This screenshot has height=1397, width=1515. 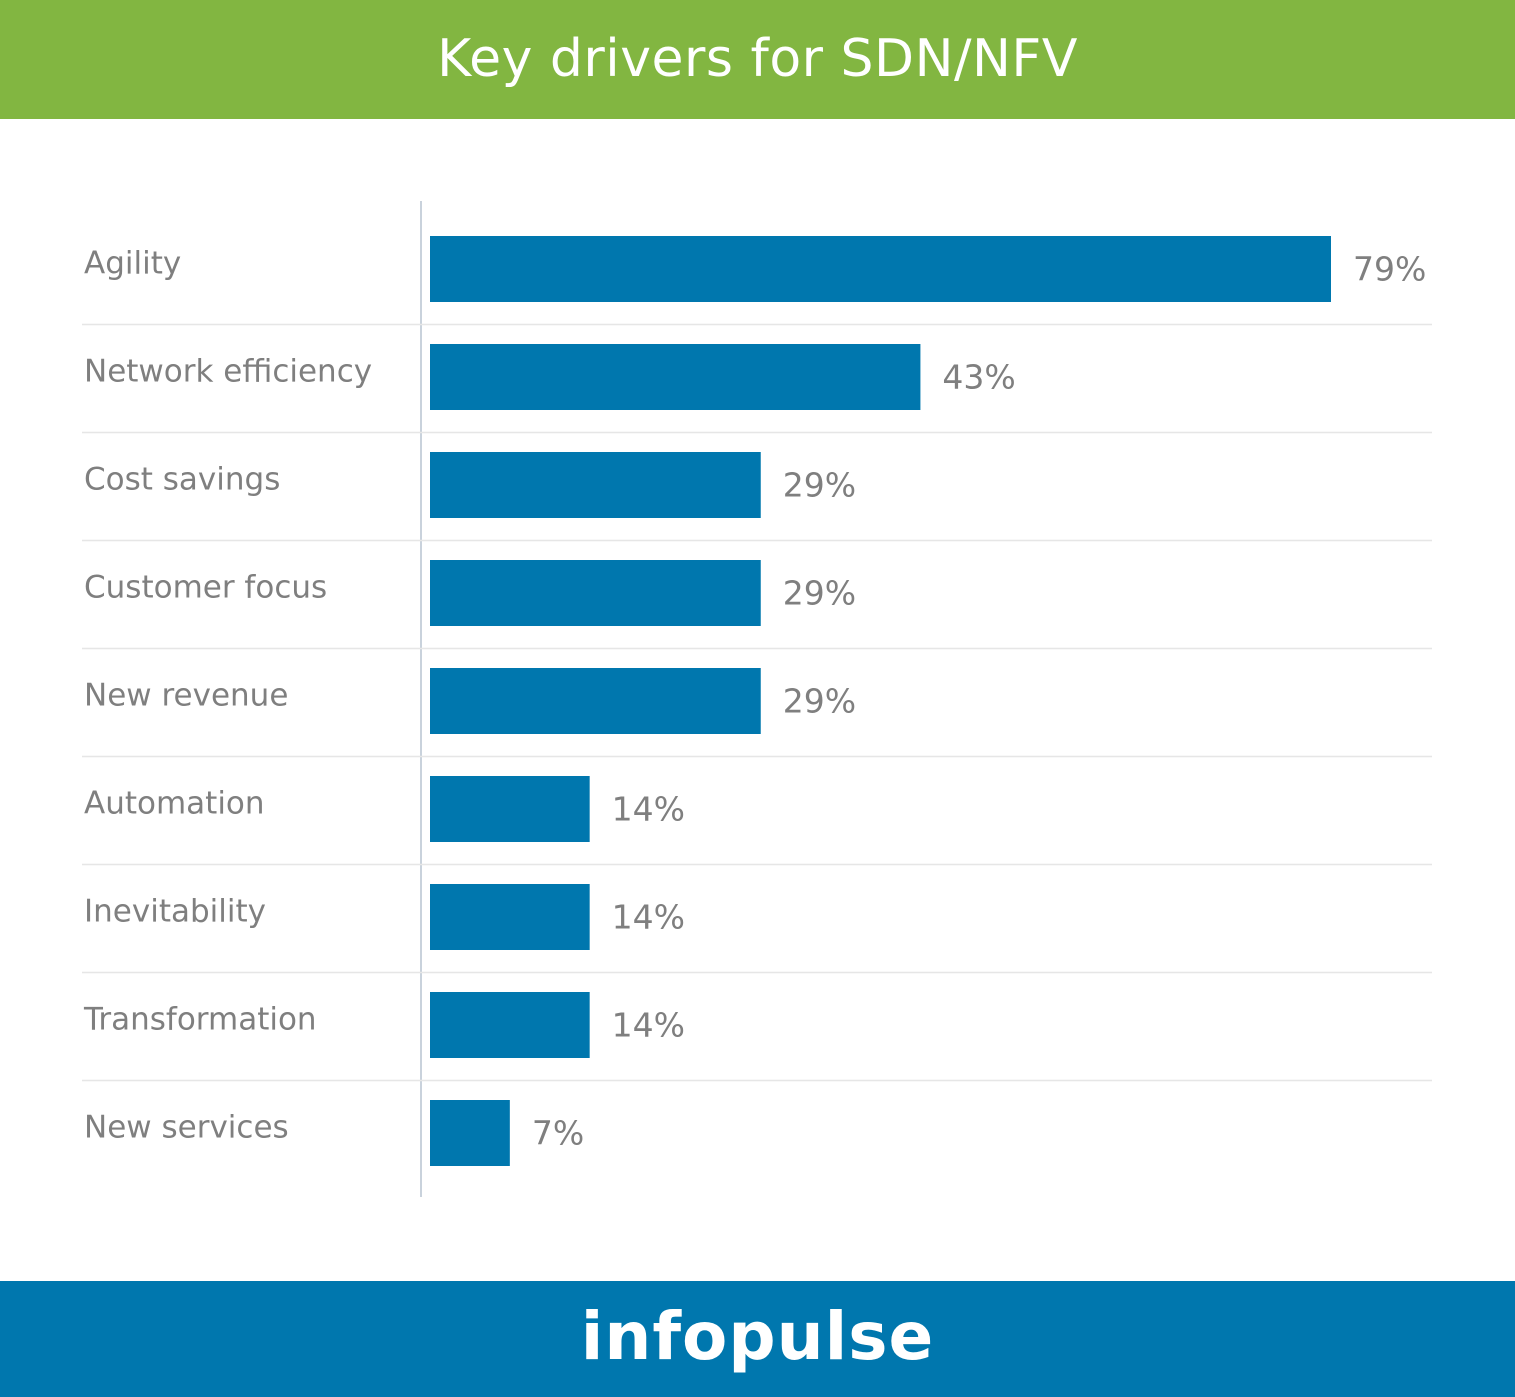 I want to click on header-banner: Key drivers for SDN/NFV, so click(x=757, y=59).